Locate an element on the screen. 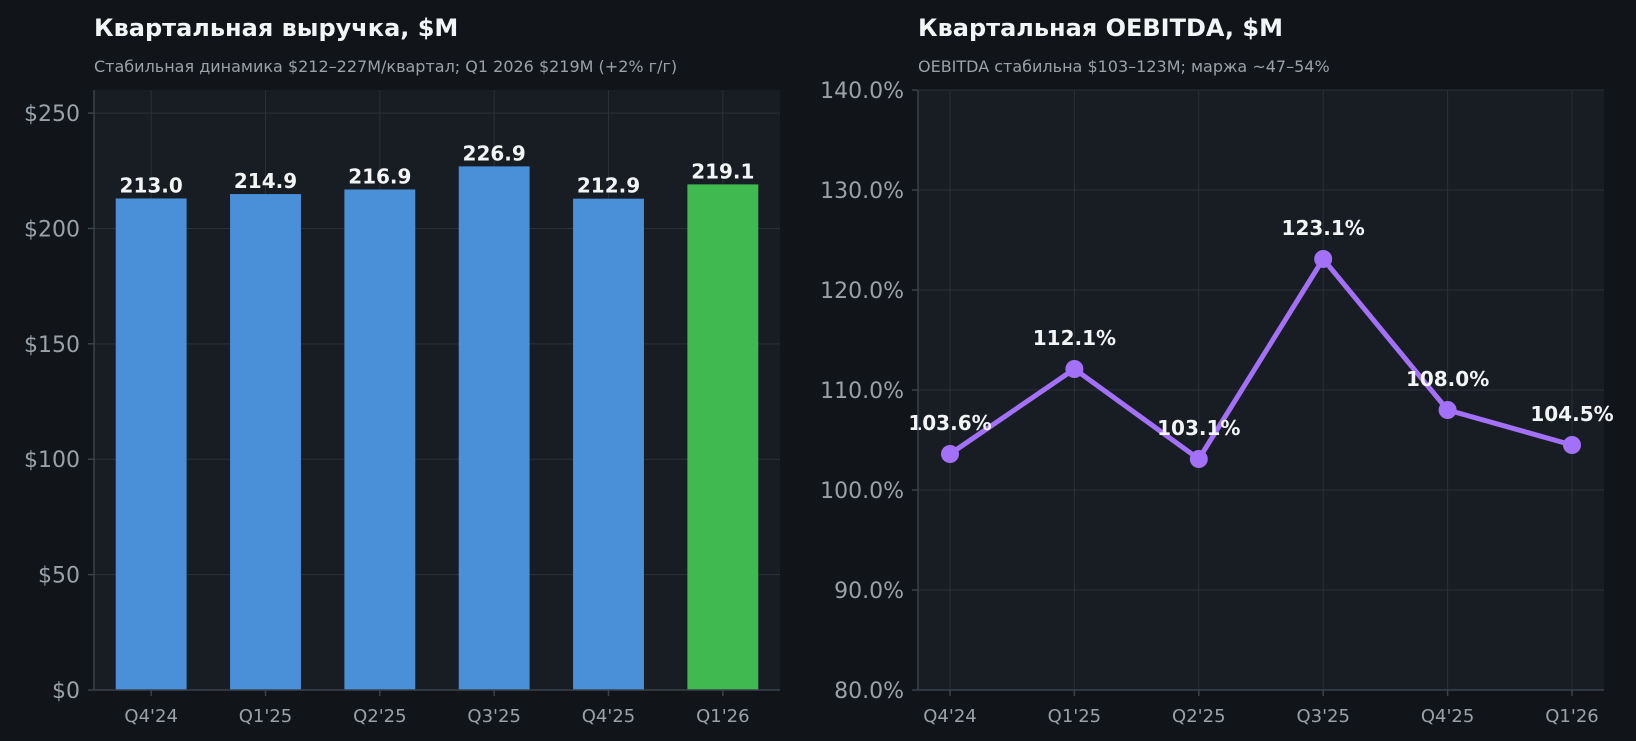 This screenshot has width=1636, height=741. revenue-bar-label: 219.1 is located at coordinates (722, 171).